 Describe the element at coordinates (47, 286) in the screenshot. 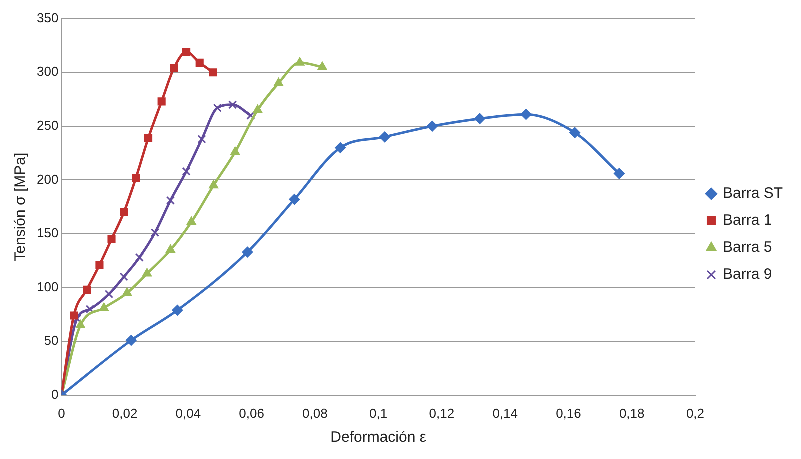

I see `y-tick-label: 100` at that location.